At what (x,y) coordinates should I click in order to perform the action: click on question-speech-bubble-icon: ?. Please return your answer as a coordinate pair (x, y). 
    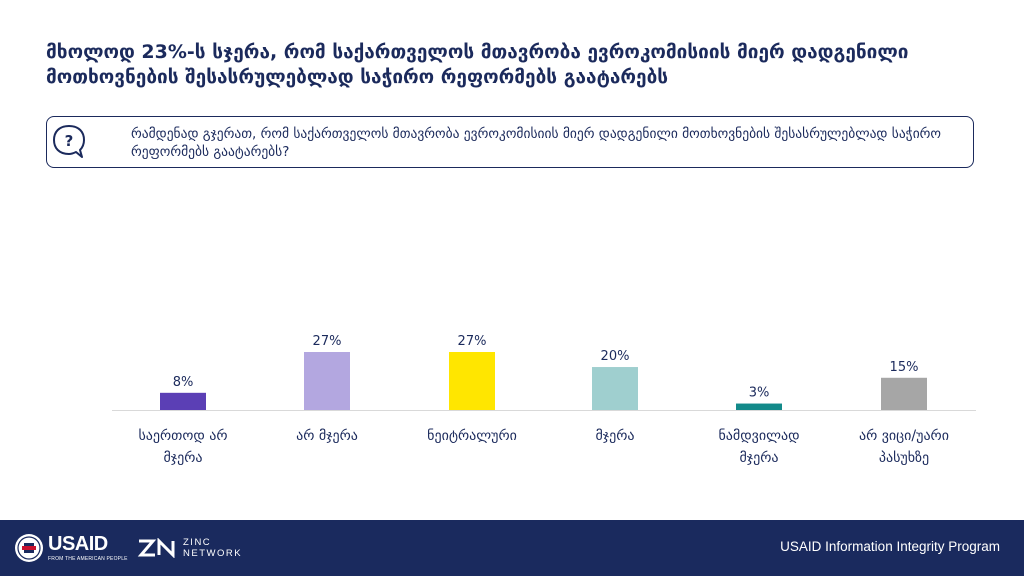
    Looking at the image, I should click on (69, 141).